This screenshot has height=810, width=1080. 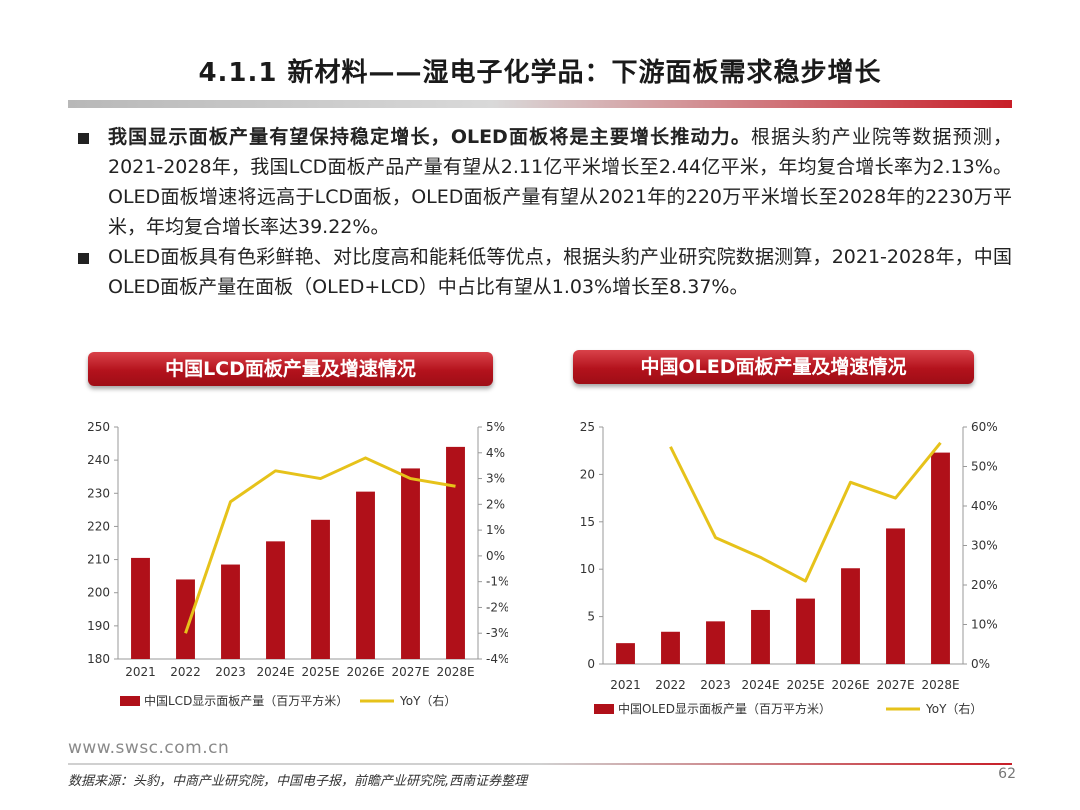 What do you see at coordinates (497, 659) in the screenshot?
I see `right-tick-label: -4%` at bounding box center [497, 659].